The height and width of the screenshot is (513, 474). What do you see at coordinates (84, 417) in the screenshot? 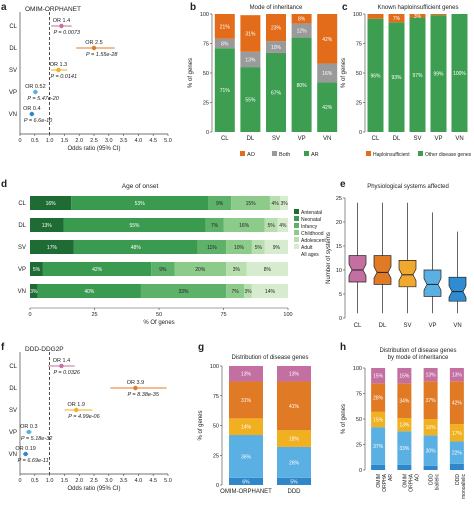
I see `p-value-label: P = 4.99e-06` at bounding box center [84, 417].